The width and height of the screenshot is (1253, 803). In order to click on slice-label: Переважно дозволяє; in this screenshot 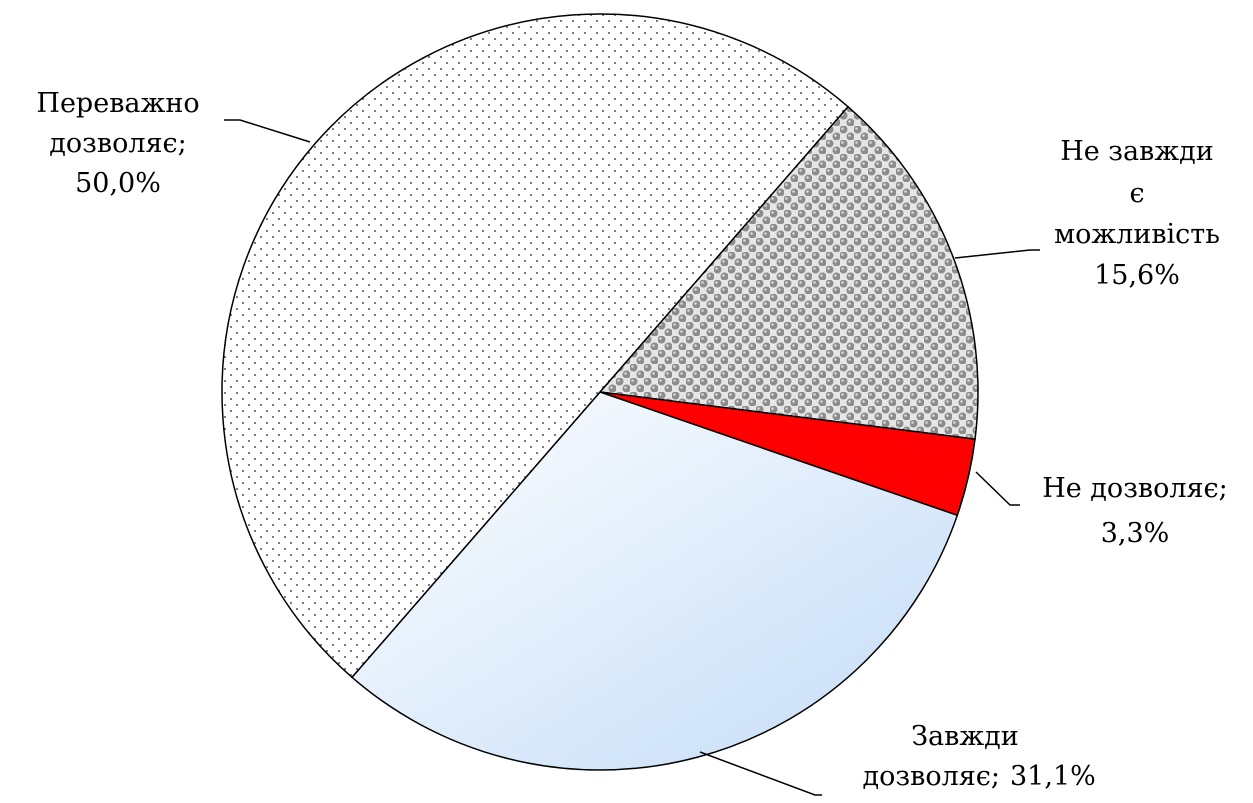, I will do `click(117, 123)`.